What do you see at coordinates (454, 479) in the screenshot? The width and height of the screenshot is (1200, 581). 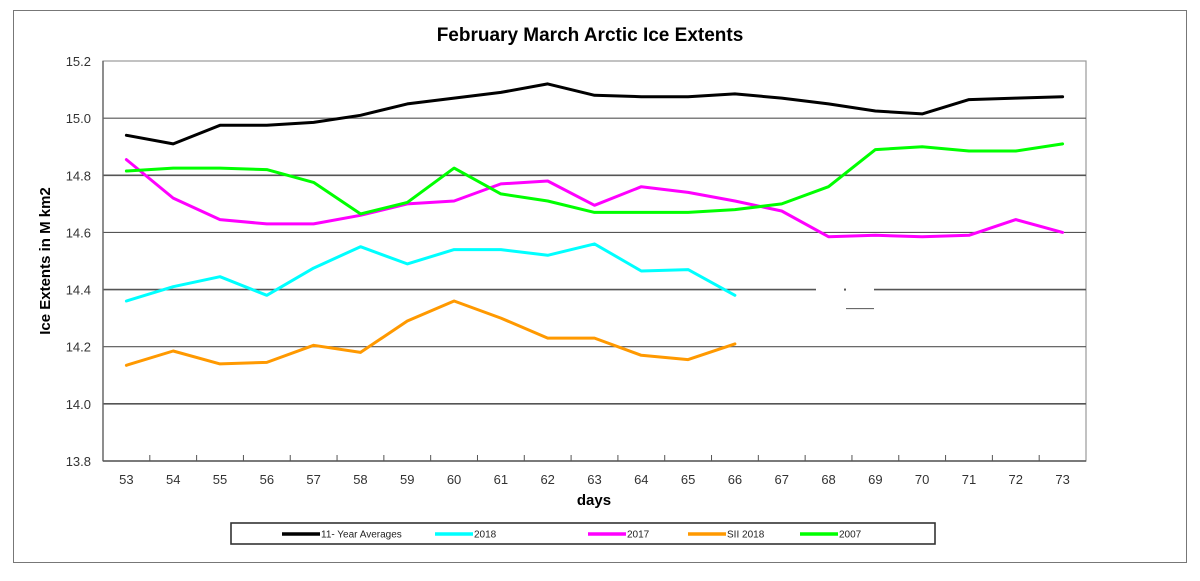 I see `x-tick-label: 60` at bounding box center [454, 479].